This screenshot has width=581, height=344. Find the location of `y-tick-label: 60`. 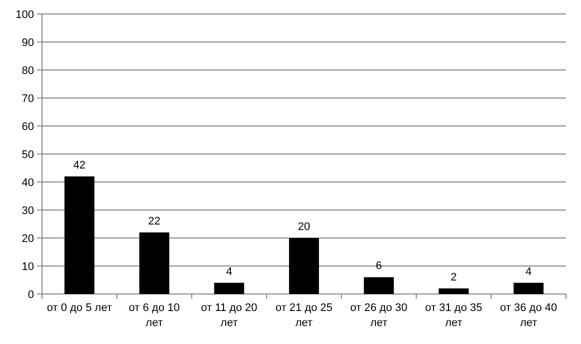

y-tick-label: 60 is located at coordinates (28, 126).